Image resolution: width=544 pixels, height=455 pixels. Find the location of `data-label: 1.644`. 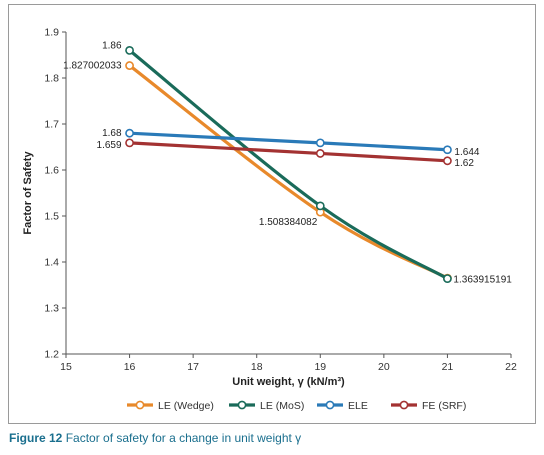

data-label: 1.644 is located at coordinates (466, 152).